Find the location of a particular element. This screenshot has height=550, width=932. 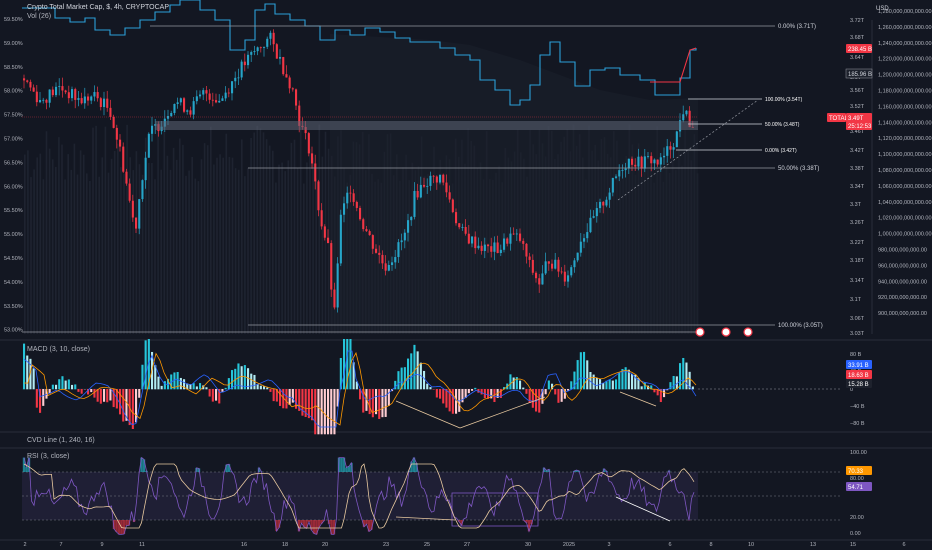

rsi-badge-1-bg is located at coordinates (859, 470).